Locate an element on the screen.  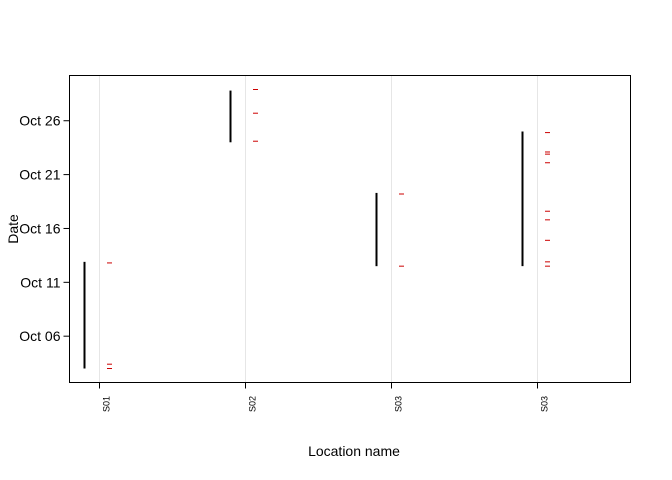
y-tick-label: Oct 11 is located at coordinates (40, 282).